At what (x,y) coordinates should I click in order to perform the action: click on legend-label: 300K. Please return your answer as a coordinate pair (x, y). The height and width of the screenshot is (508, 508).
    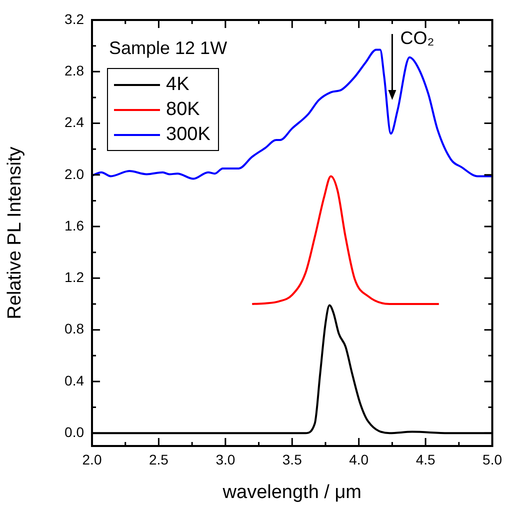
    Looking at the image, I should click on (188, 135).